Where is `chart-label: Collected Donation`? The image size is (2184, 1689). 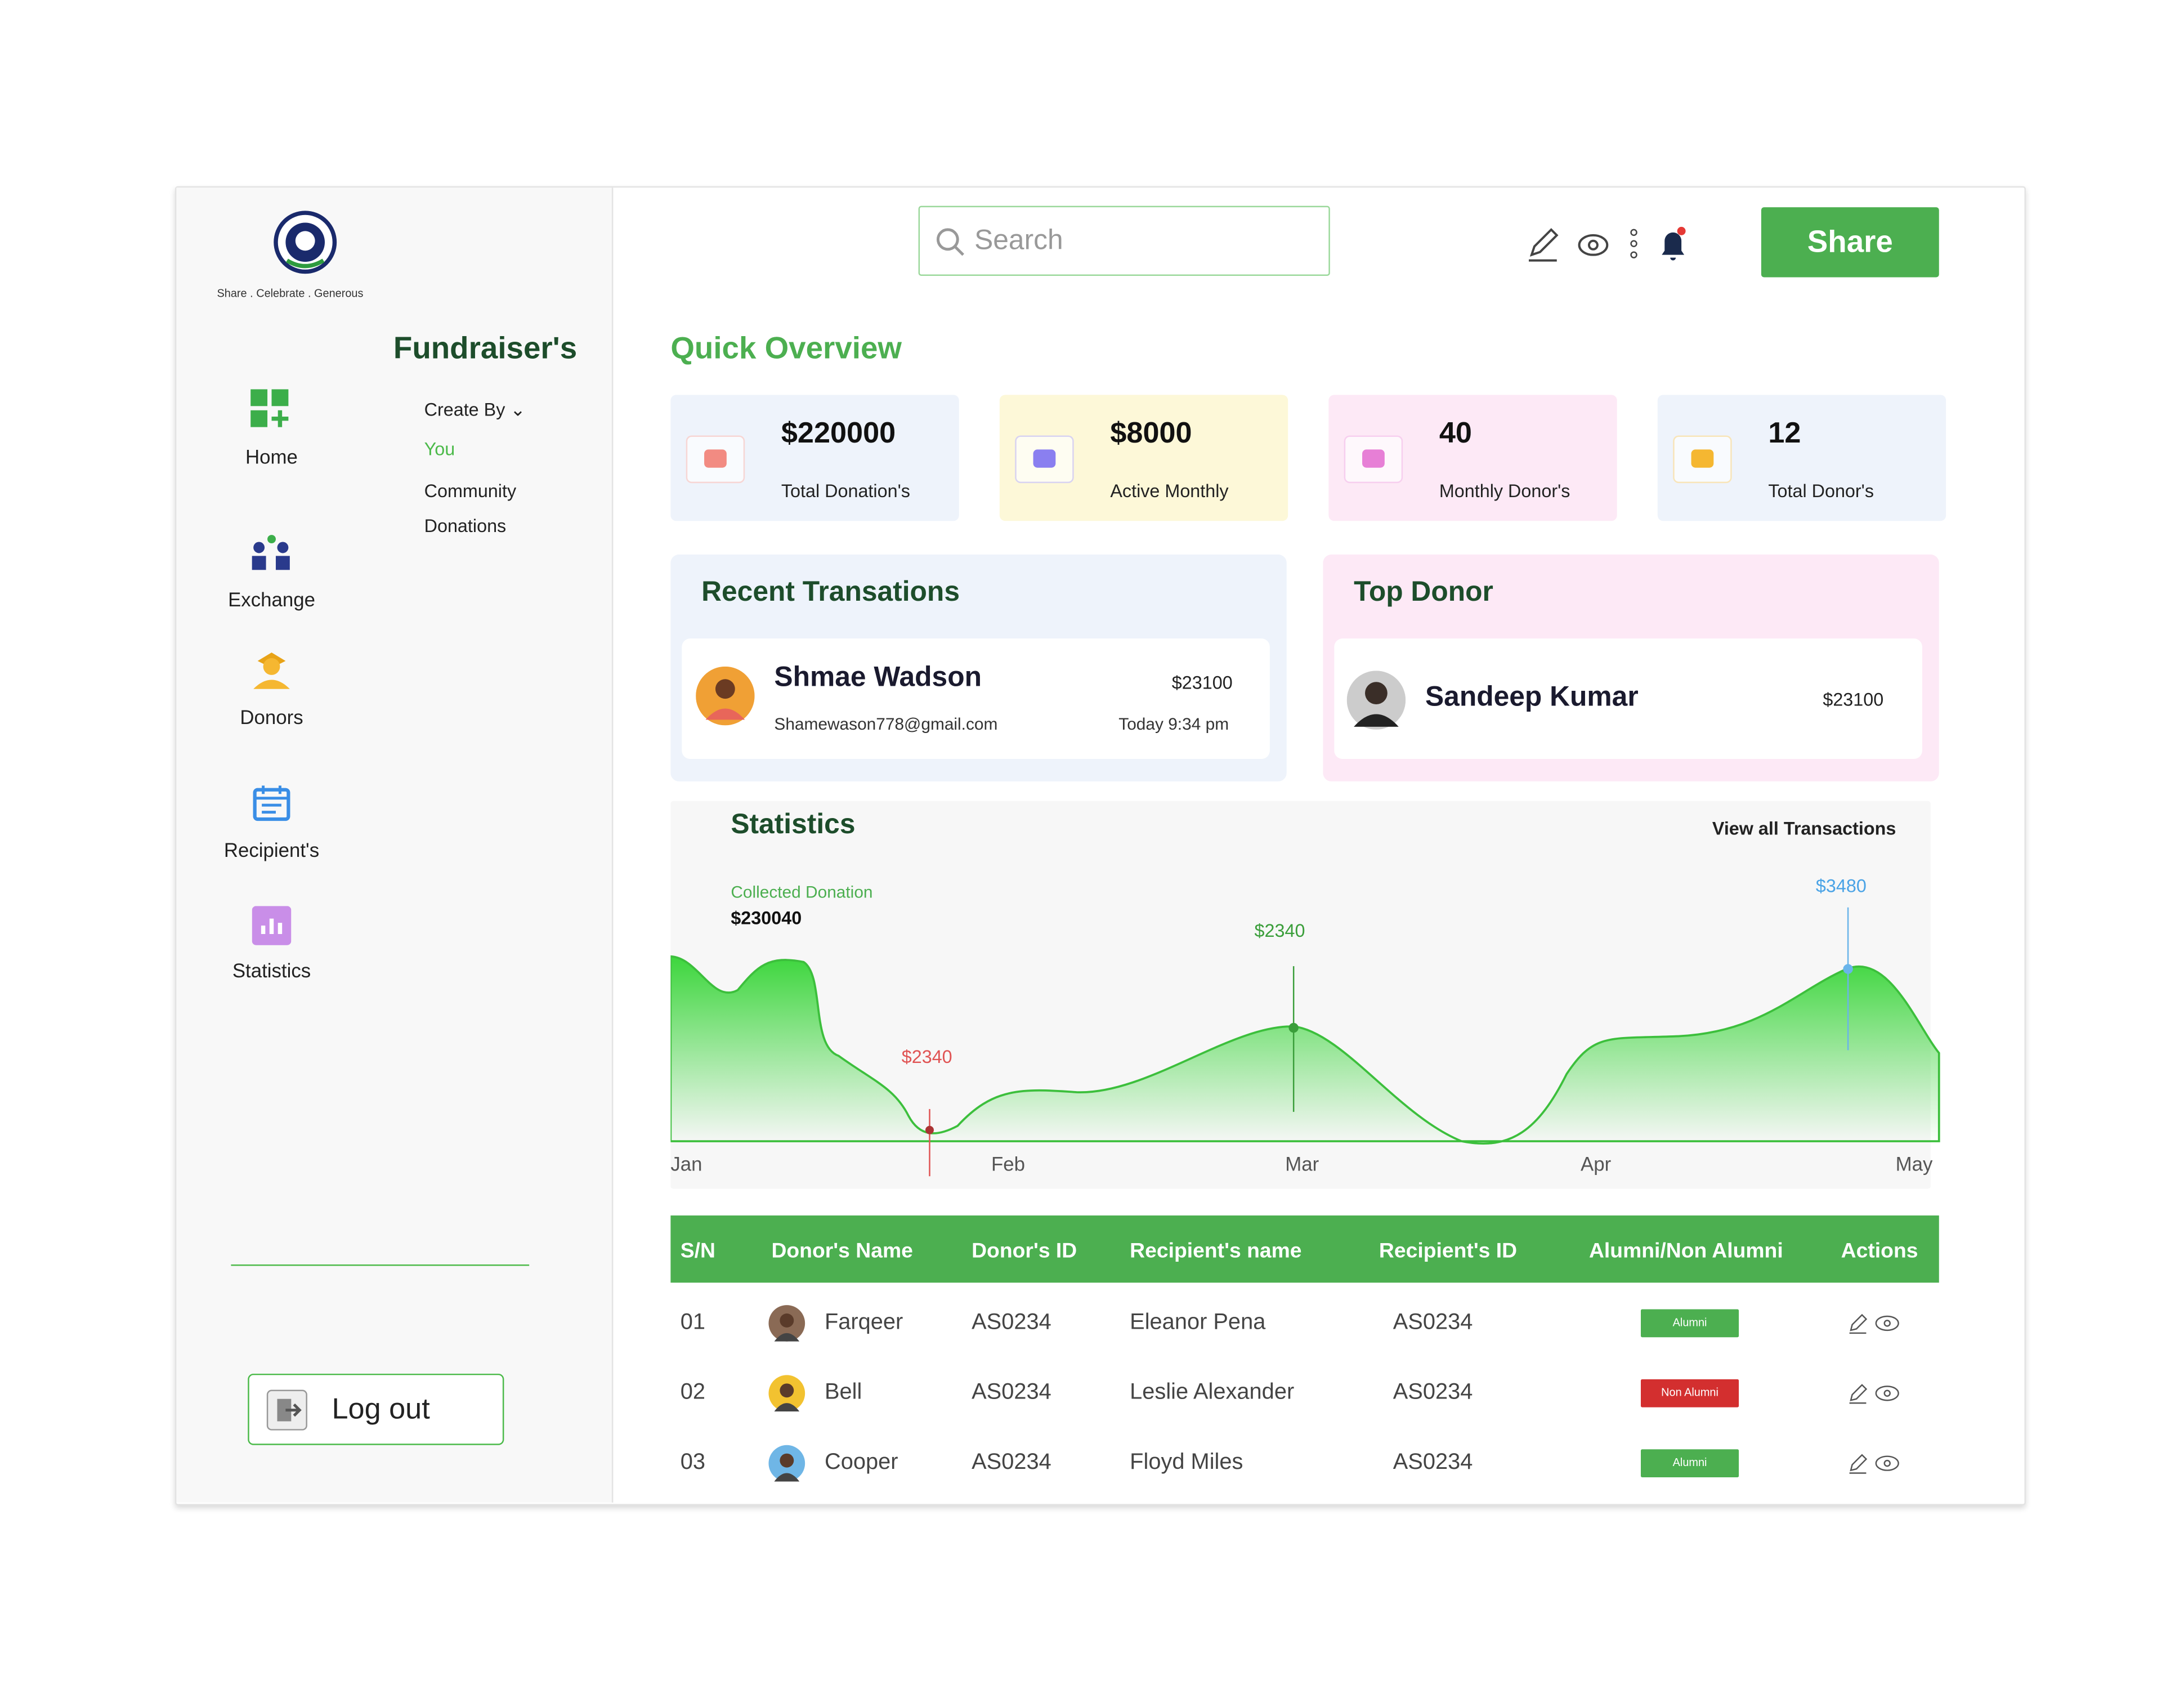 chart-label: Collected Donation is located at coordinates (802, 892).